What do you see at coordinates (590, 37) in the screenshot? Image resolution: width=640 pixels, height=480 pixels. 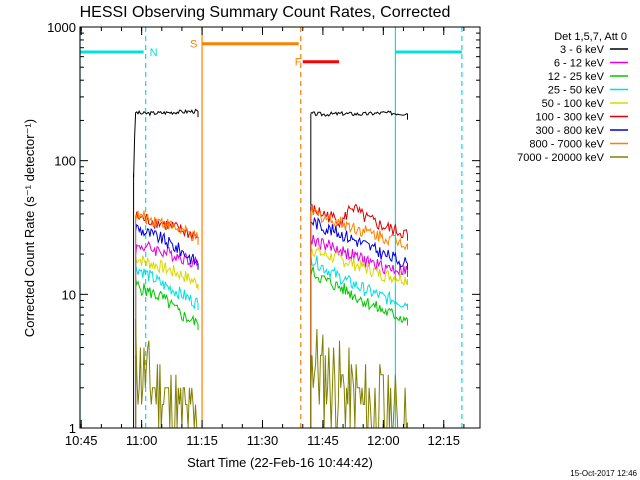 I see `legend-title: Det 1,5,7, Att 0` at bounding box center [590, 37].